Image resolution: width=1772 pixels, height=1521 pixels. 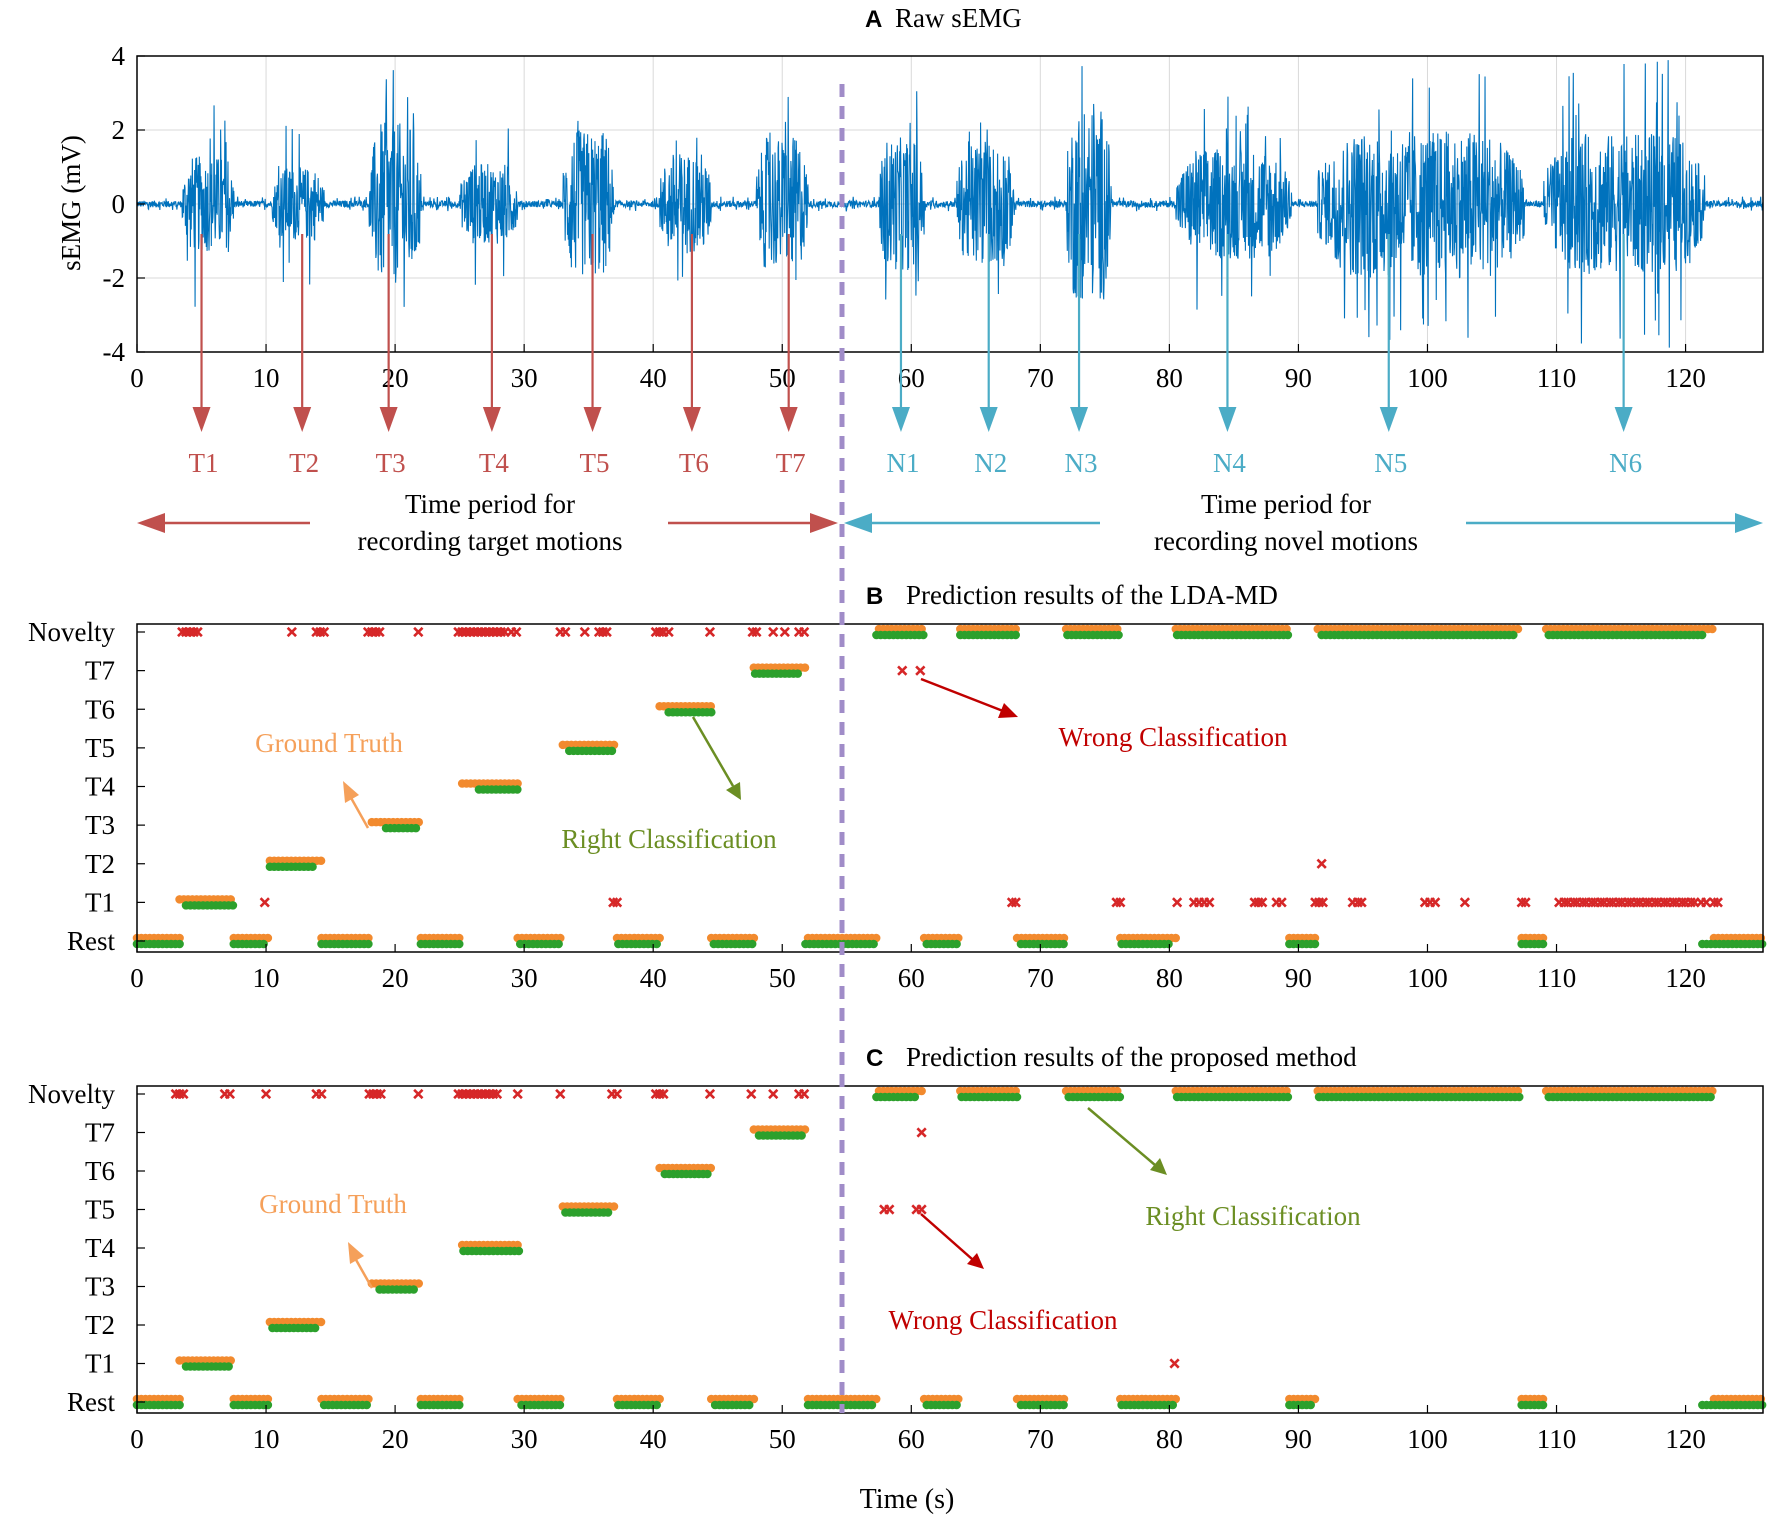 I want to click on category-label: T4, so click(x=100, y=1248).